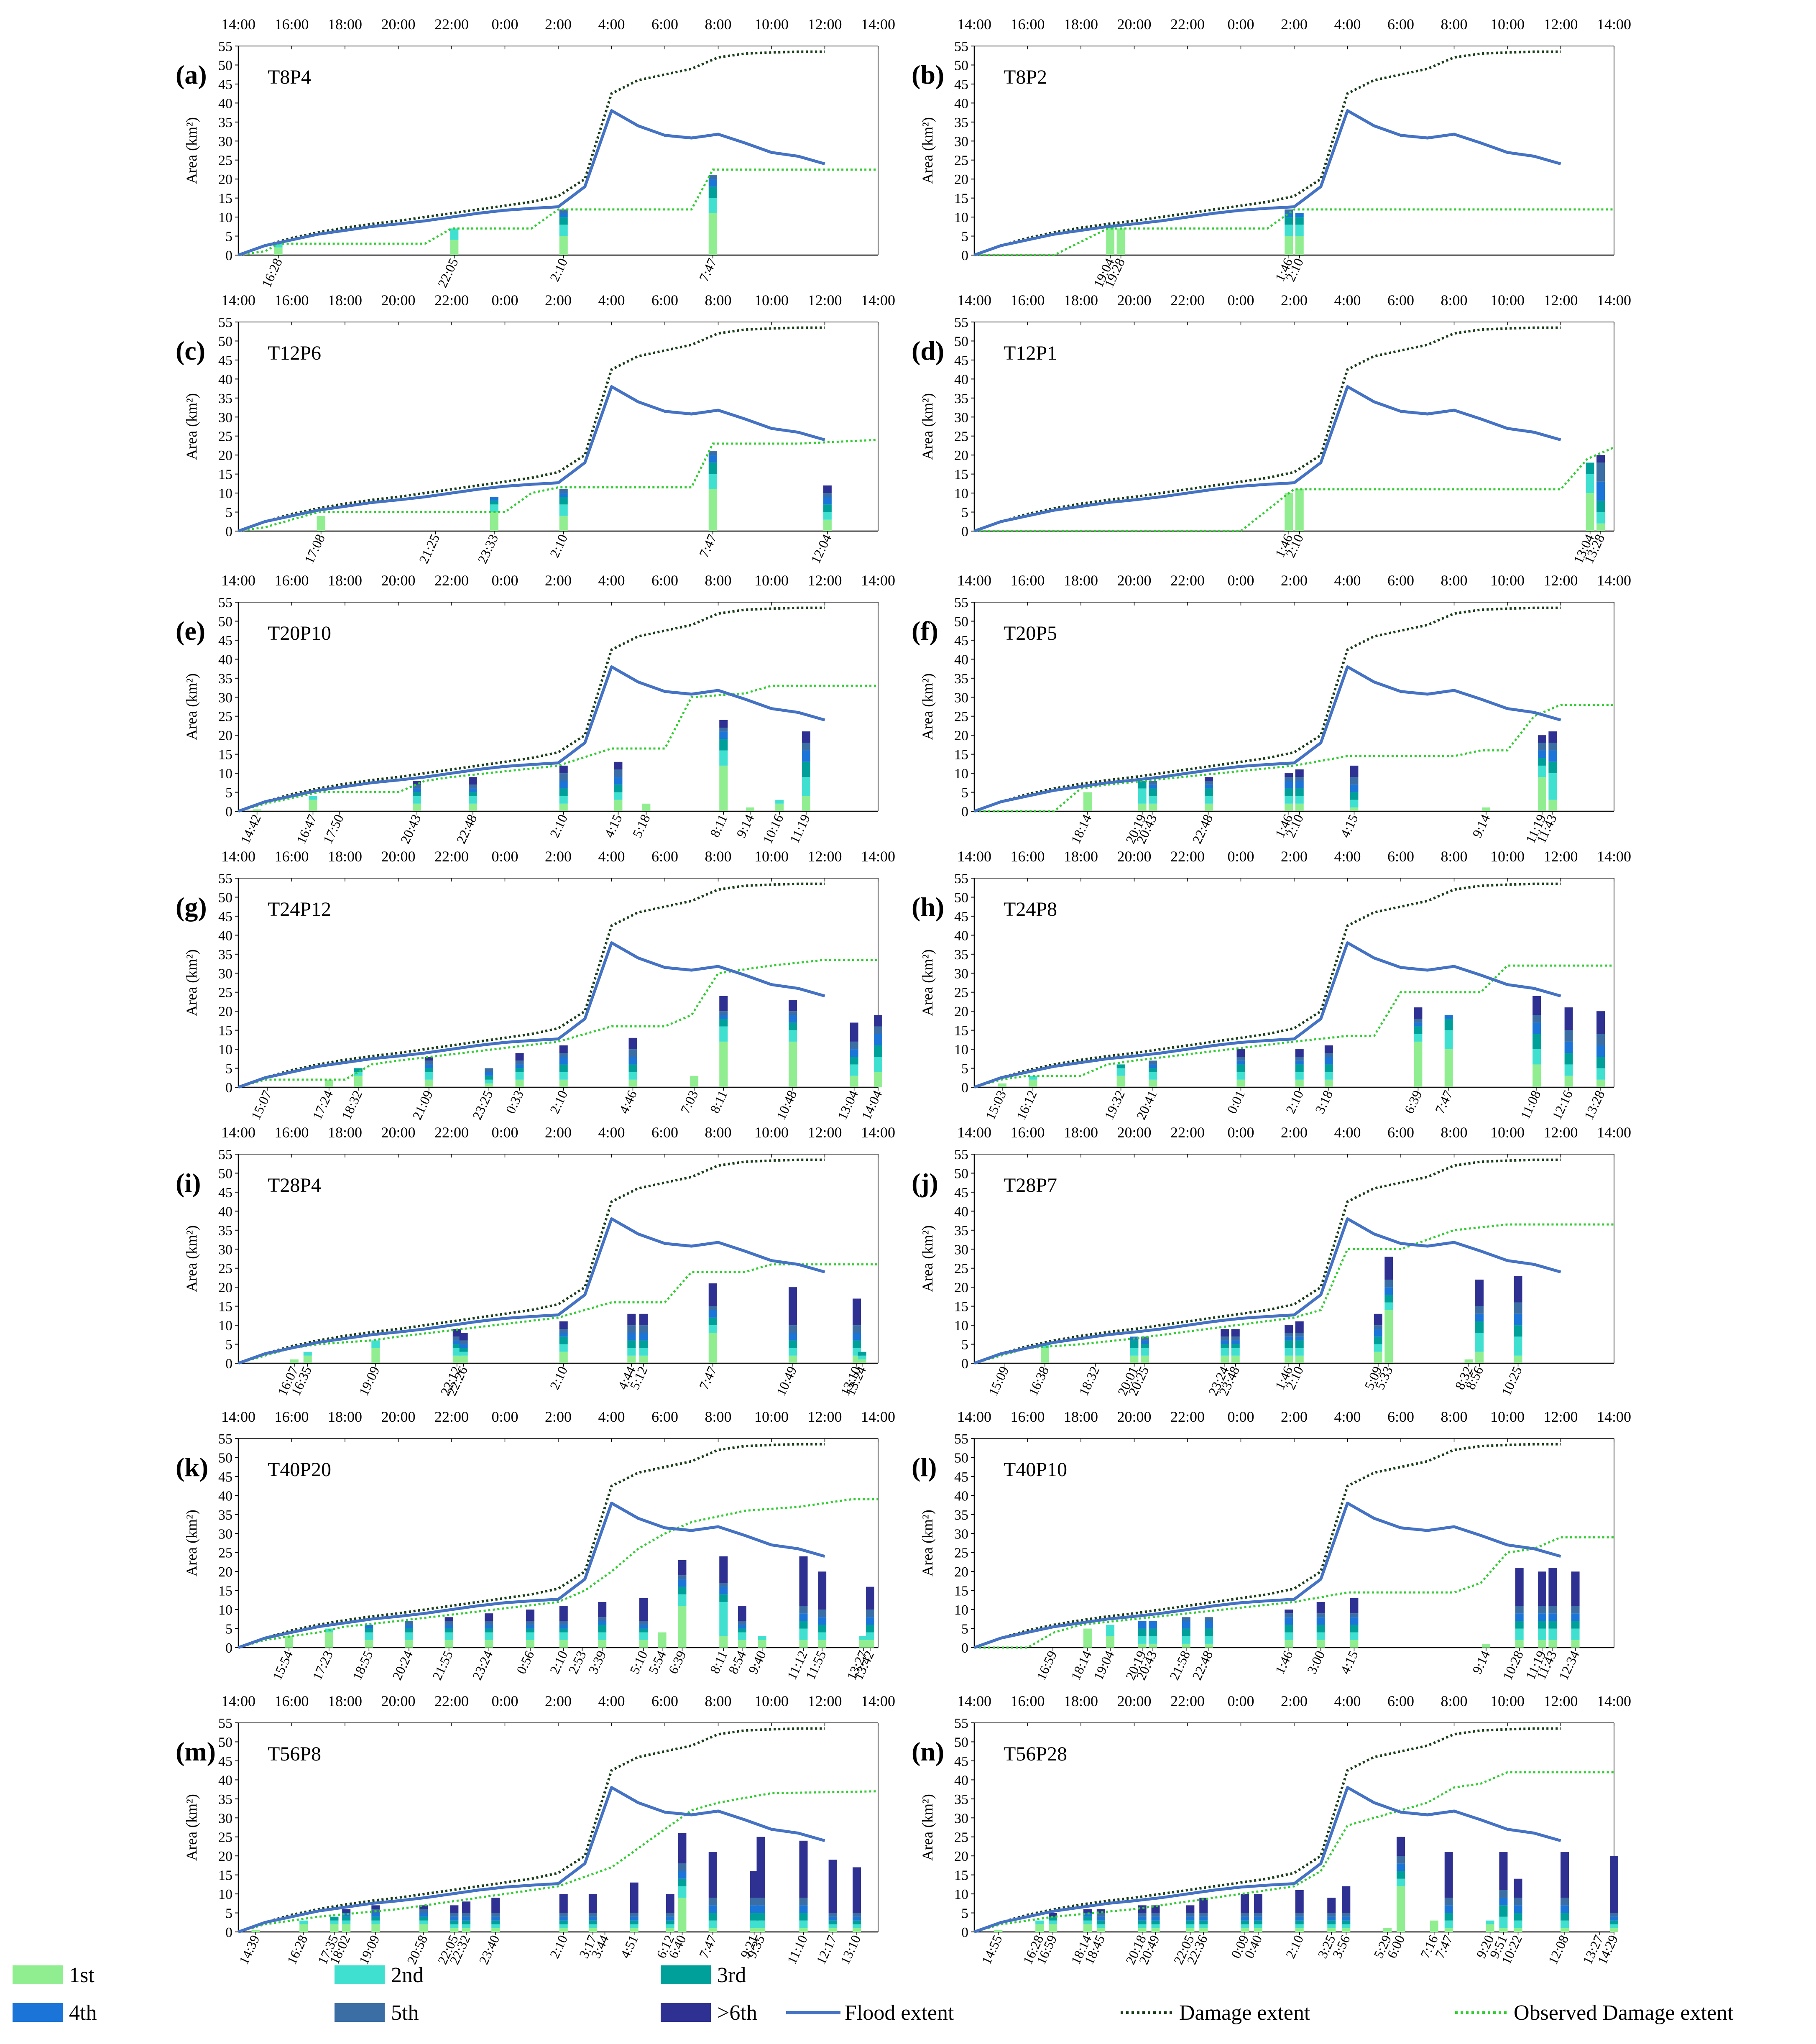 This screenshot has height=2044, width=1816. I want to click on panel-title: T40P10, so click(1035, 1470).